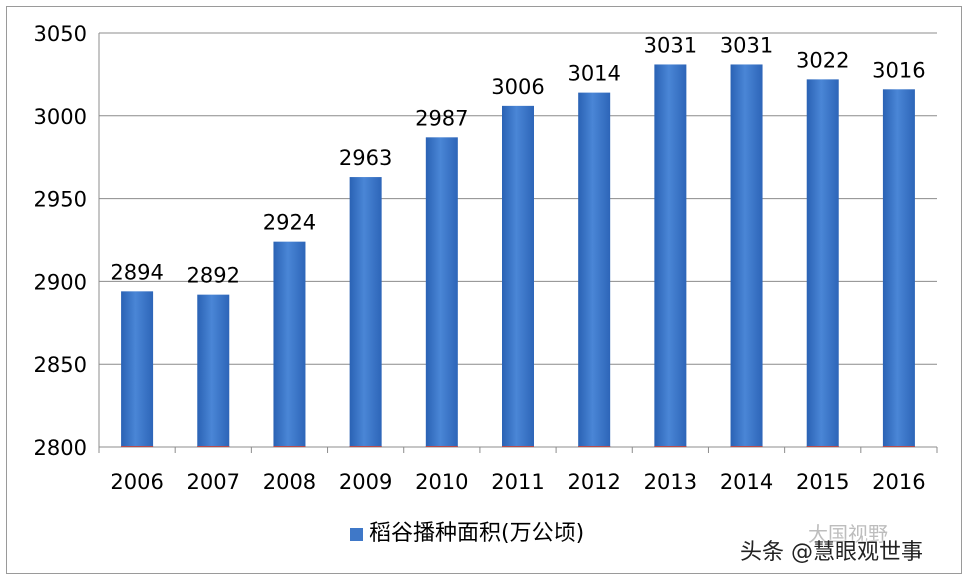  What do you see at coordinates (213, 276) in the screenshot?
I see `data-label: 2892` at bounding box center [213, 276].